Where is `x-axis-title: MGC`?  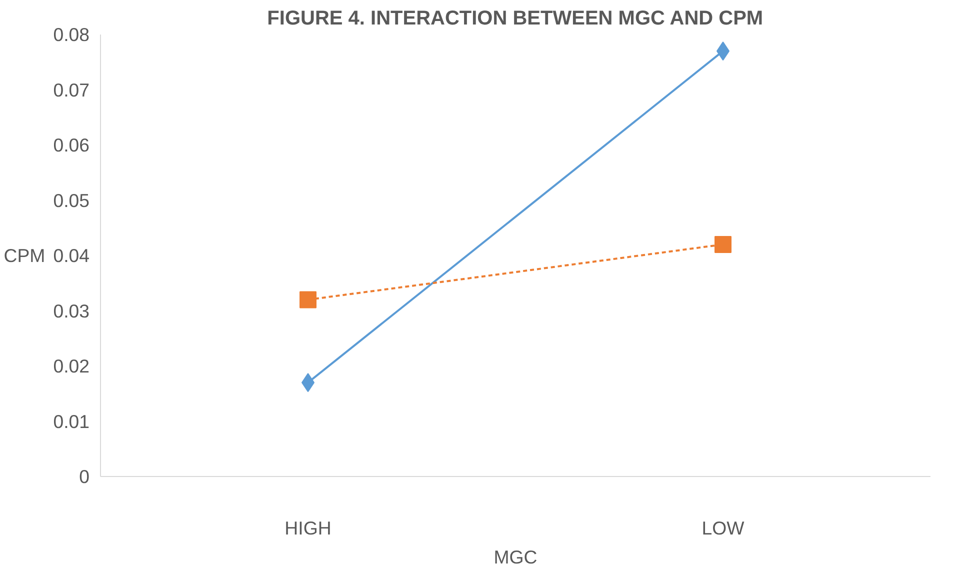
x-axis-title: MGC is located at coordinates (516, 557).